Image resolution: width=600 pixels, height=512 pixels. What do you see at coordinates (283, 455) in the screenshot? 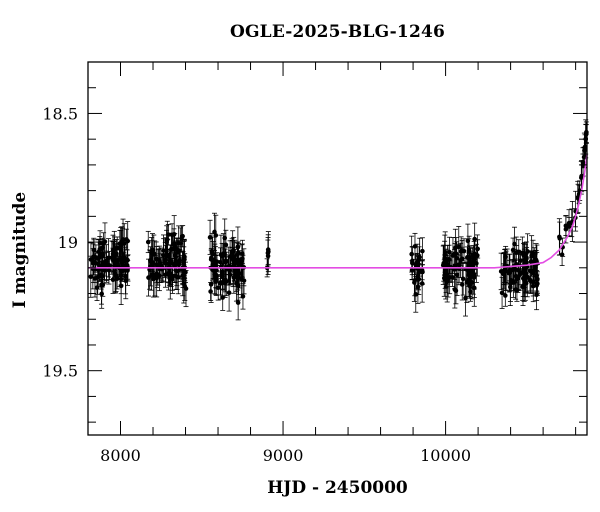
I see `x-tick-label: 9000` at bounding box center [283, 455].